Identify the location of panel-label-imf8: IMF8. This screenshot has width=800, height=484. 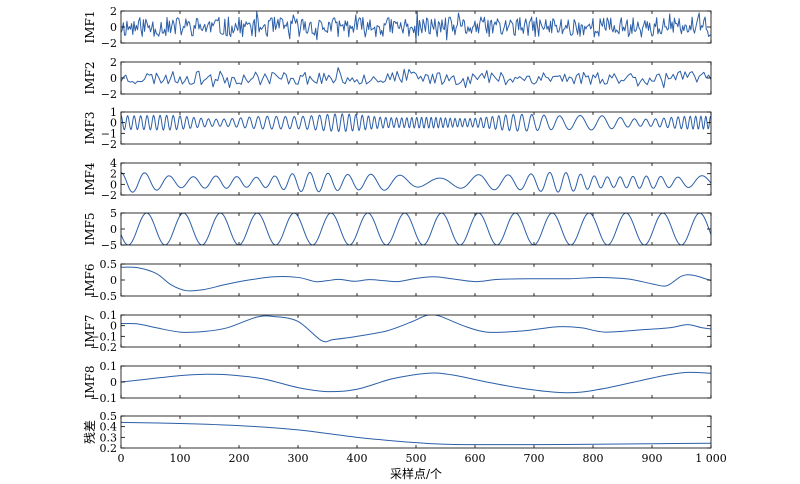
(90, 382).